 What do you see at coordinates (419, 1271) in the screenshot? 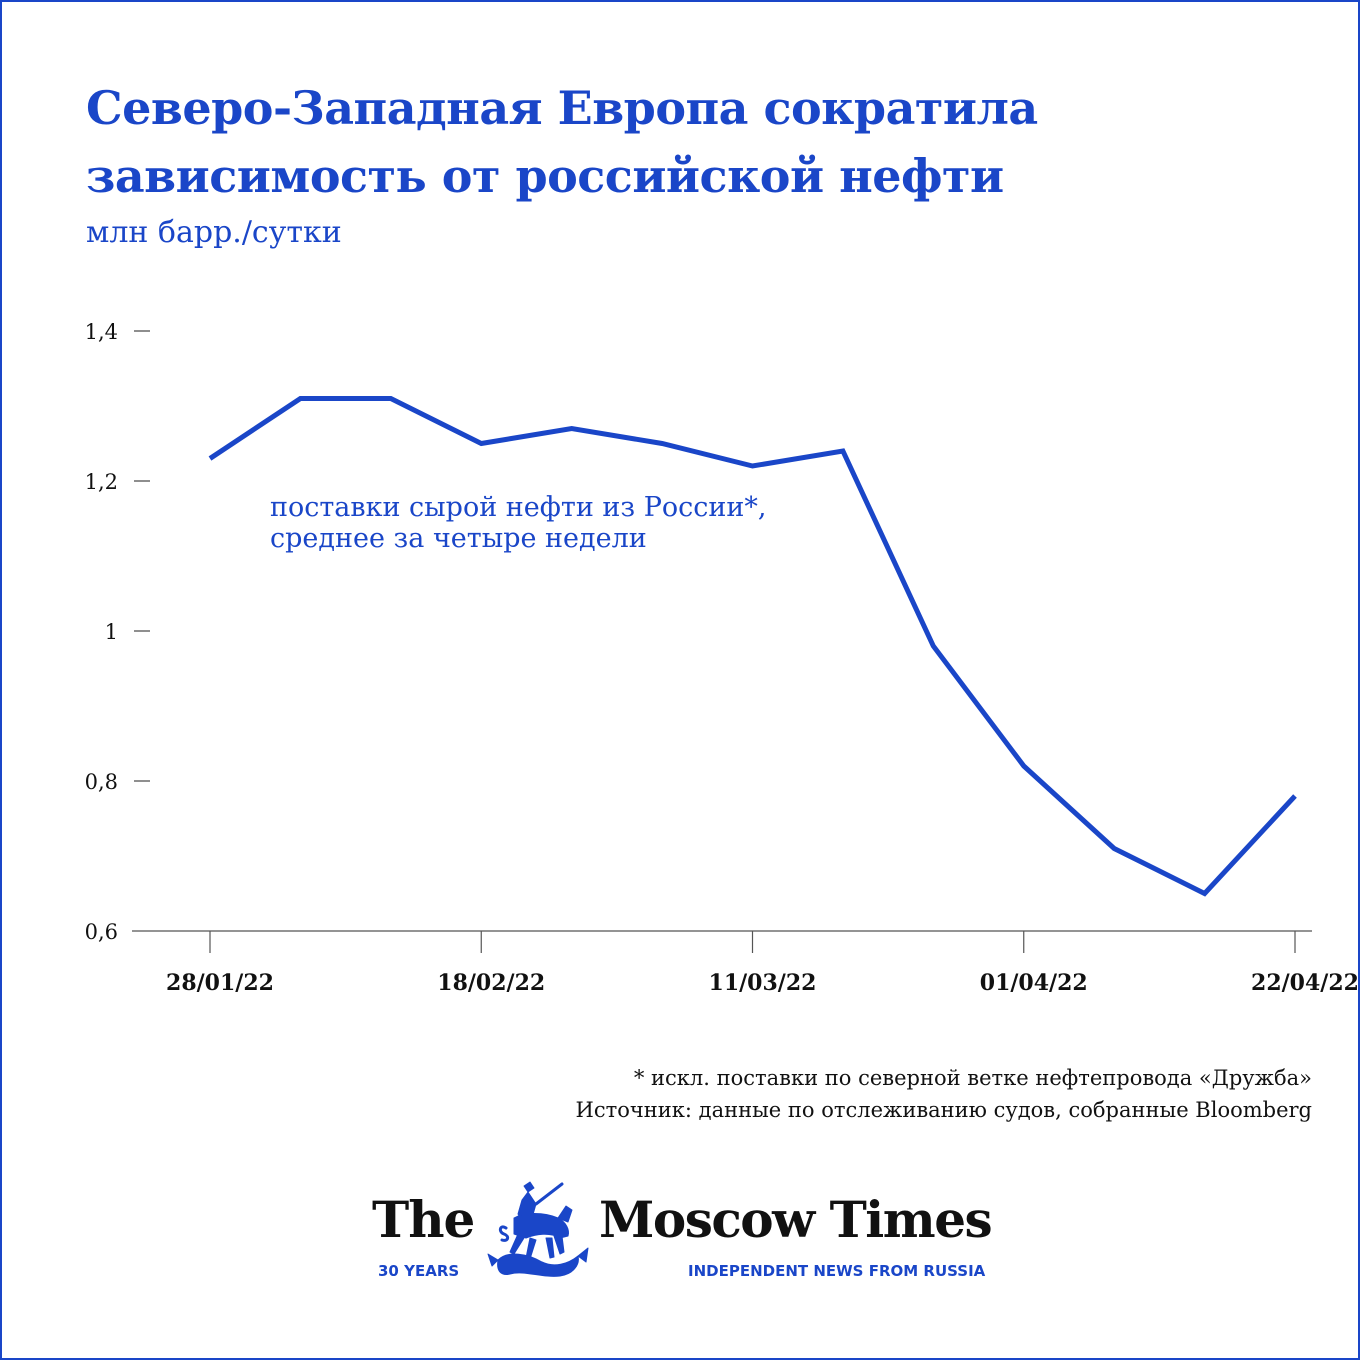
I see `logo-tagline-years: 30 YEARS` at bounding box center [419, 1271].